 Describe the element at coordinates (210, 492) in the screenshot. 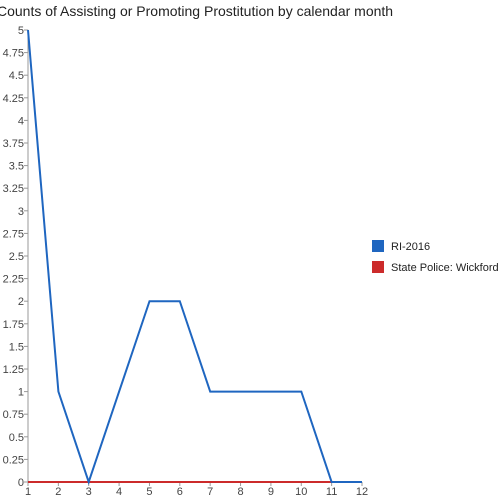

I see `x-tick-label: 7` at that location.